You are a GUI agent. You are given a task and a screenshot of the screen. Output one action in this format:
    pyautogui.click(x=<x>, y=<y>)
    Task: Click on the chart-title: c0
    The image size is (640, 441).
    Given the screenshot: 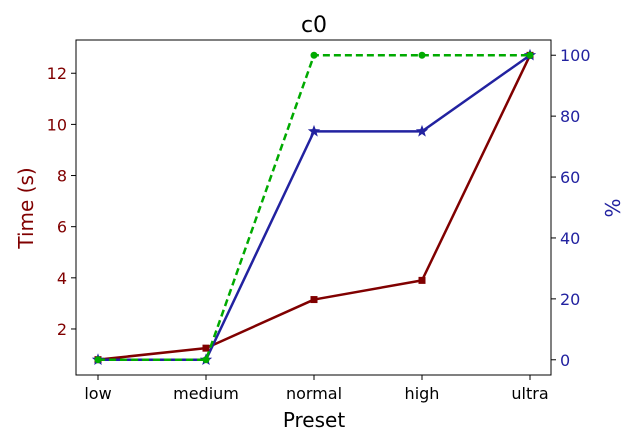 What is the action you would take?
    pyautogui.click(x=314, y=25)
    